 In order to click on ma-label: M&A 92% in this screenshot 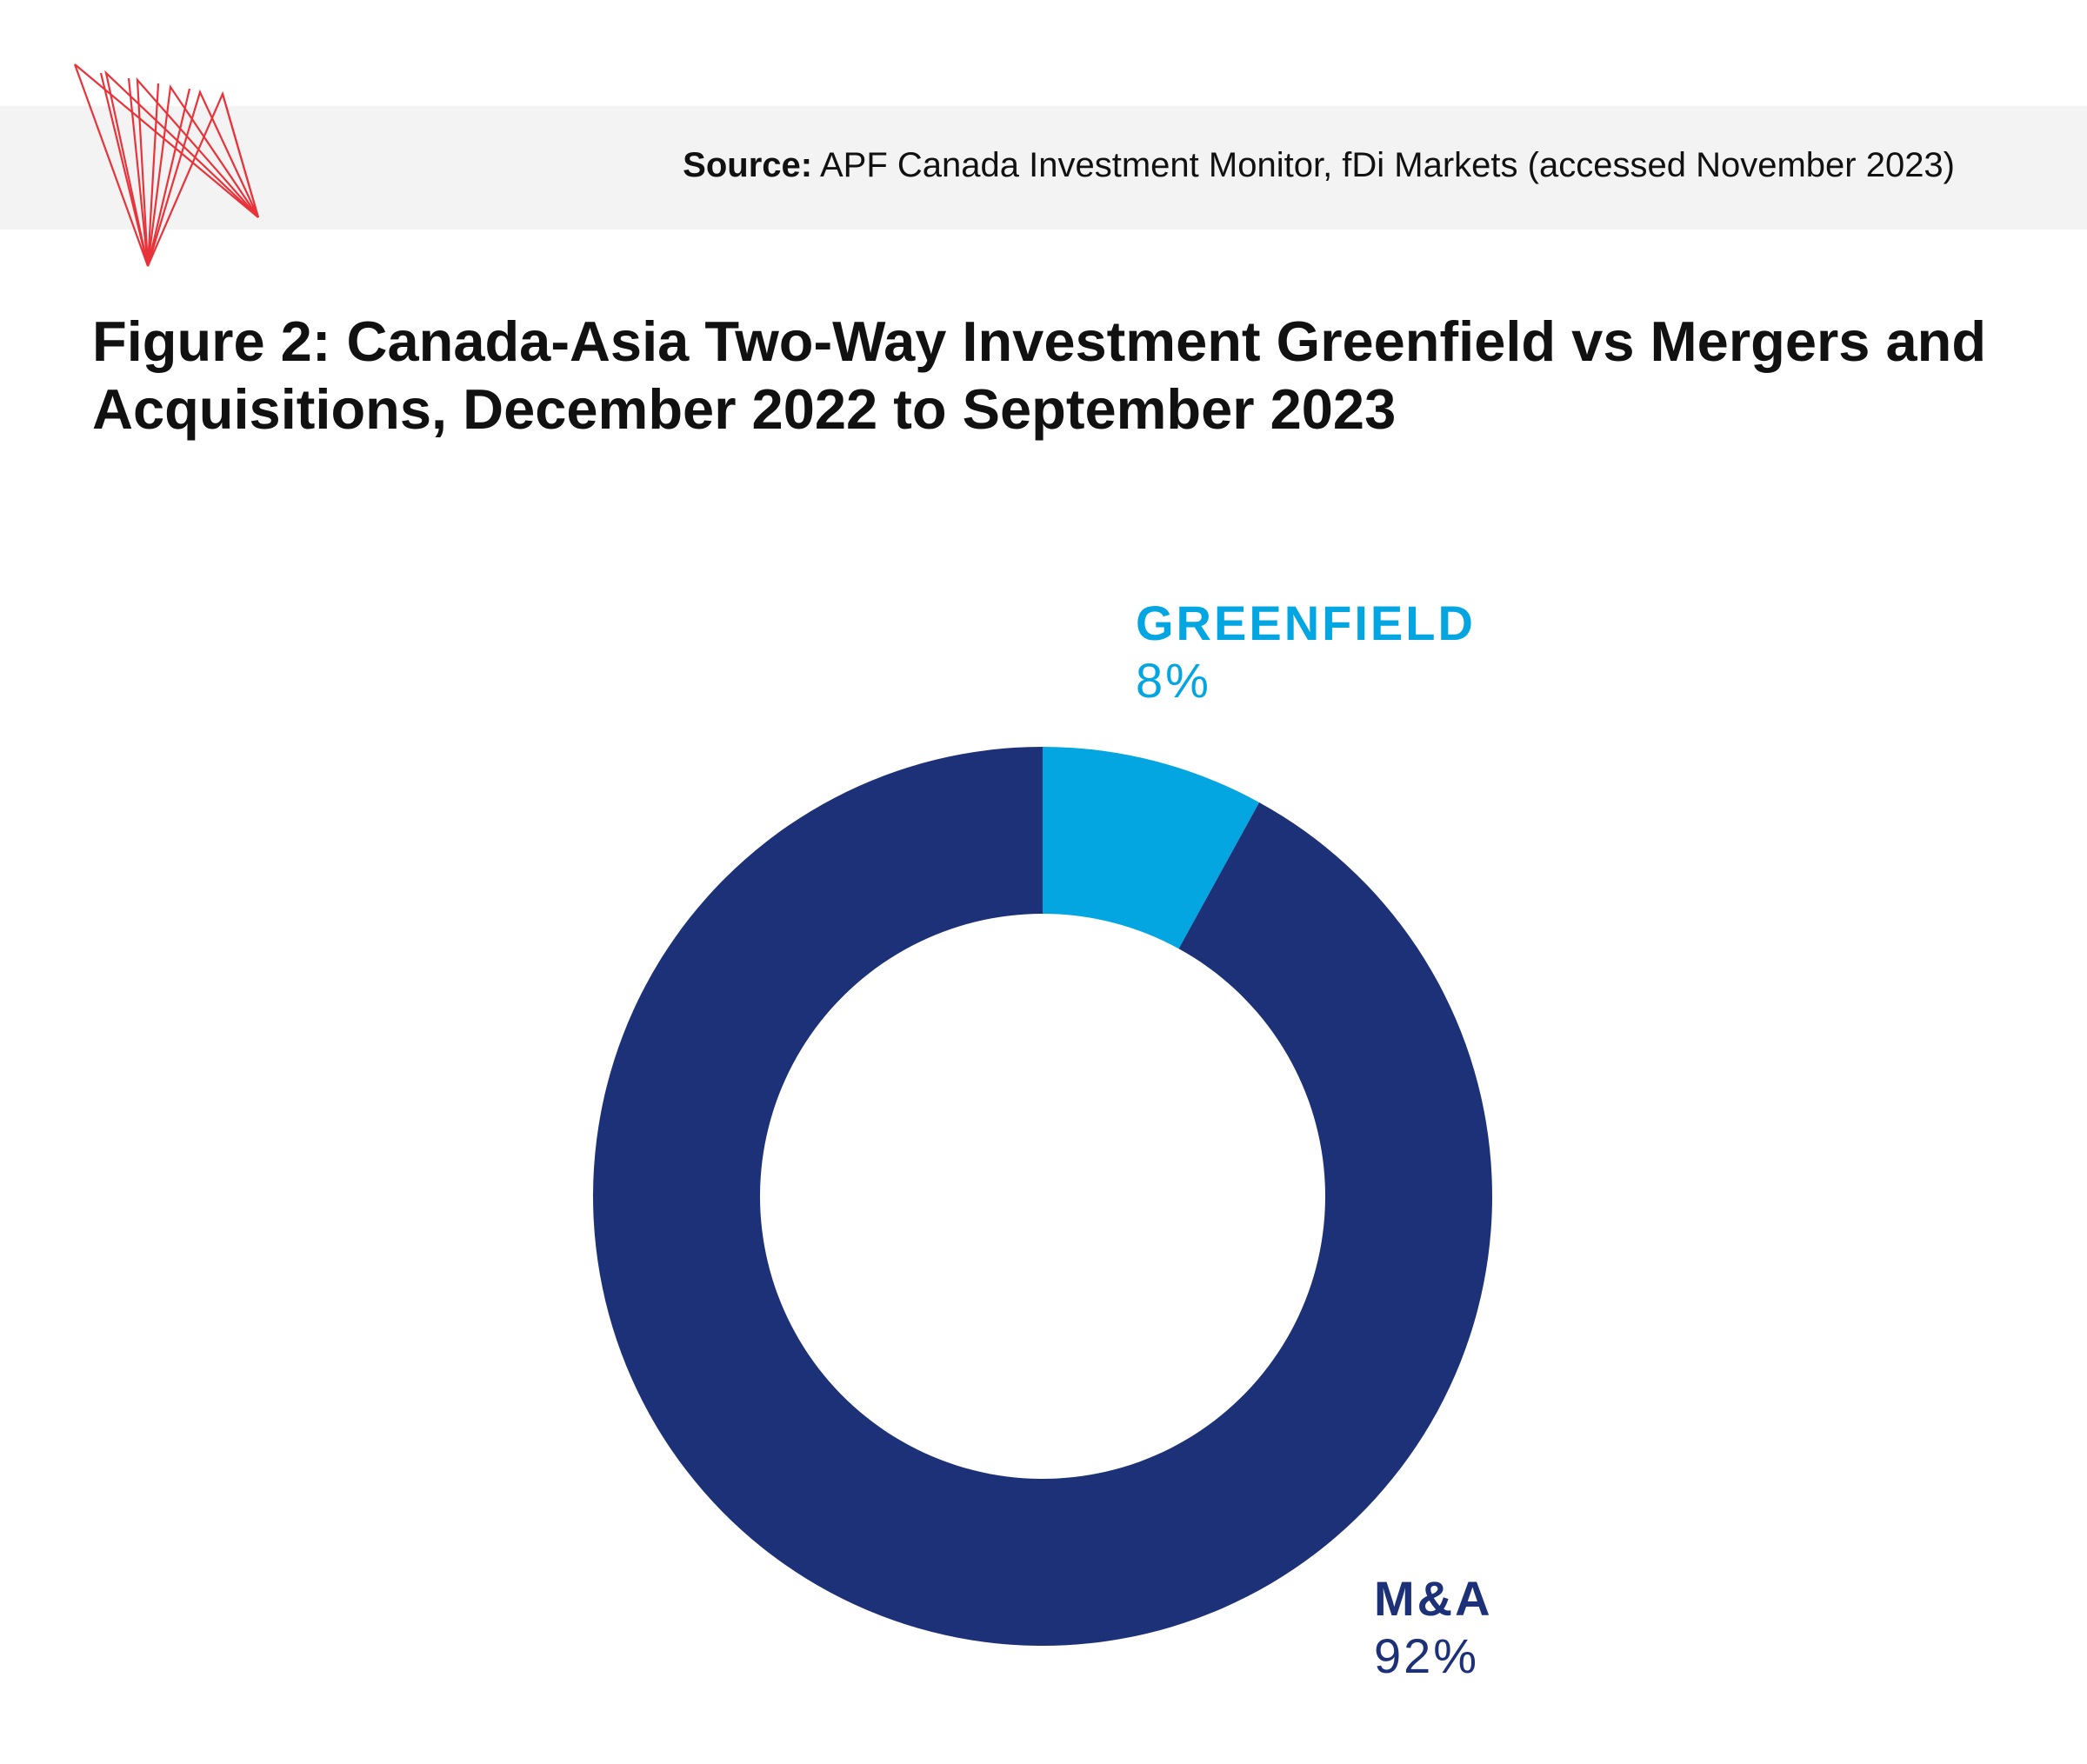, I will do `click(1434, 1627)`.